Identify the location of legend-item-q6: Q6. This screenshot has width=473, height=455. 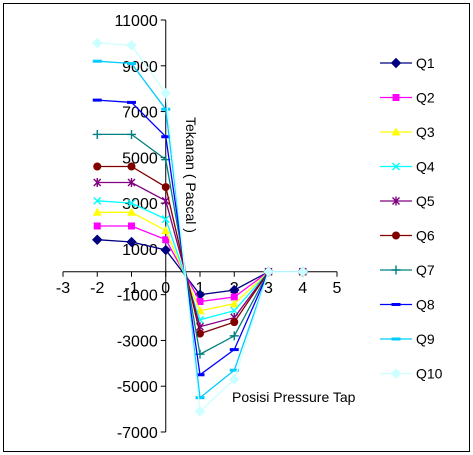
(407, 236).